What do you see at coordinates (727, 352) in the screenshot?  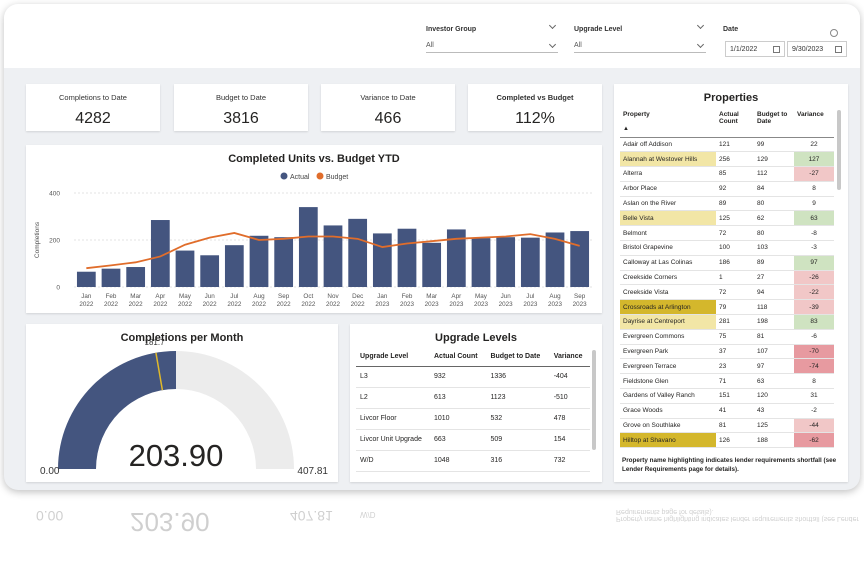 I see `property-row: Evergreen Park 37 107 -70` at bounding box center [727, 352].